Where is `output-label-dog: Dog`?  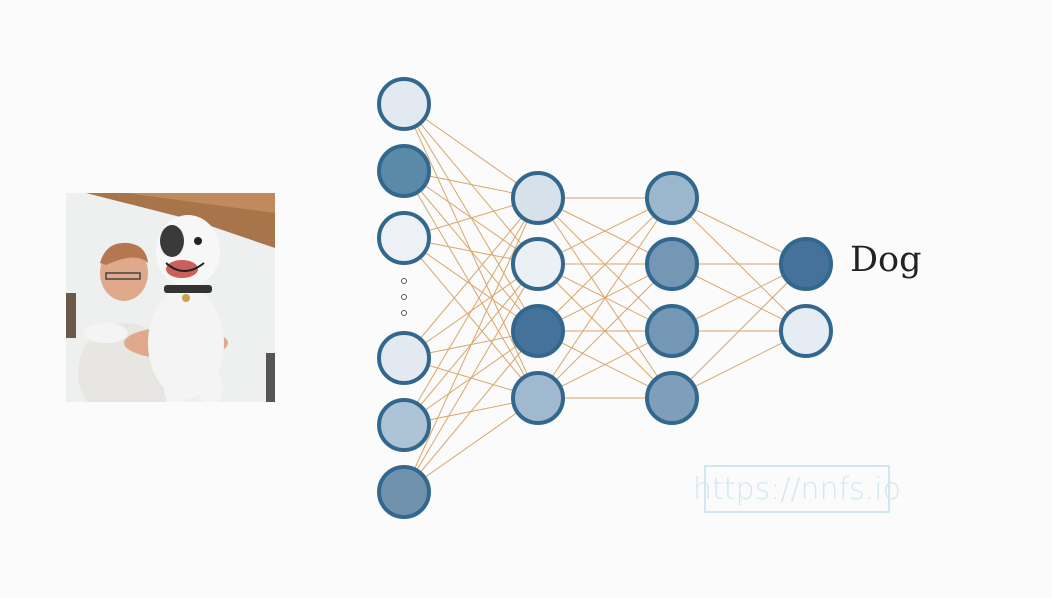
output-label-dog: Dog is located at coordinates (886, 260).